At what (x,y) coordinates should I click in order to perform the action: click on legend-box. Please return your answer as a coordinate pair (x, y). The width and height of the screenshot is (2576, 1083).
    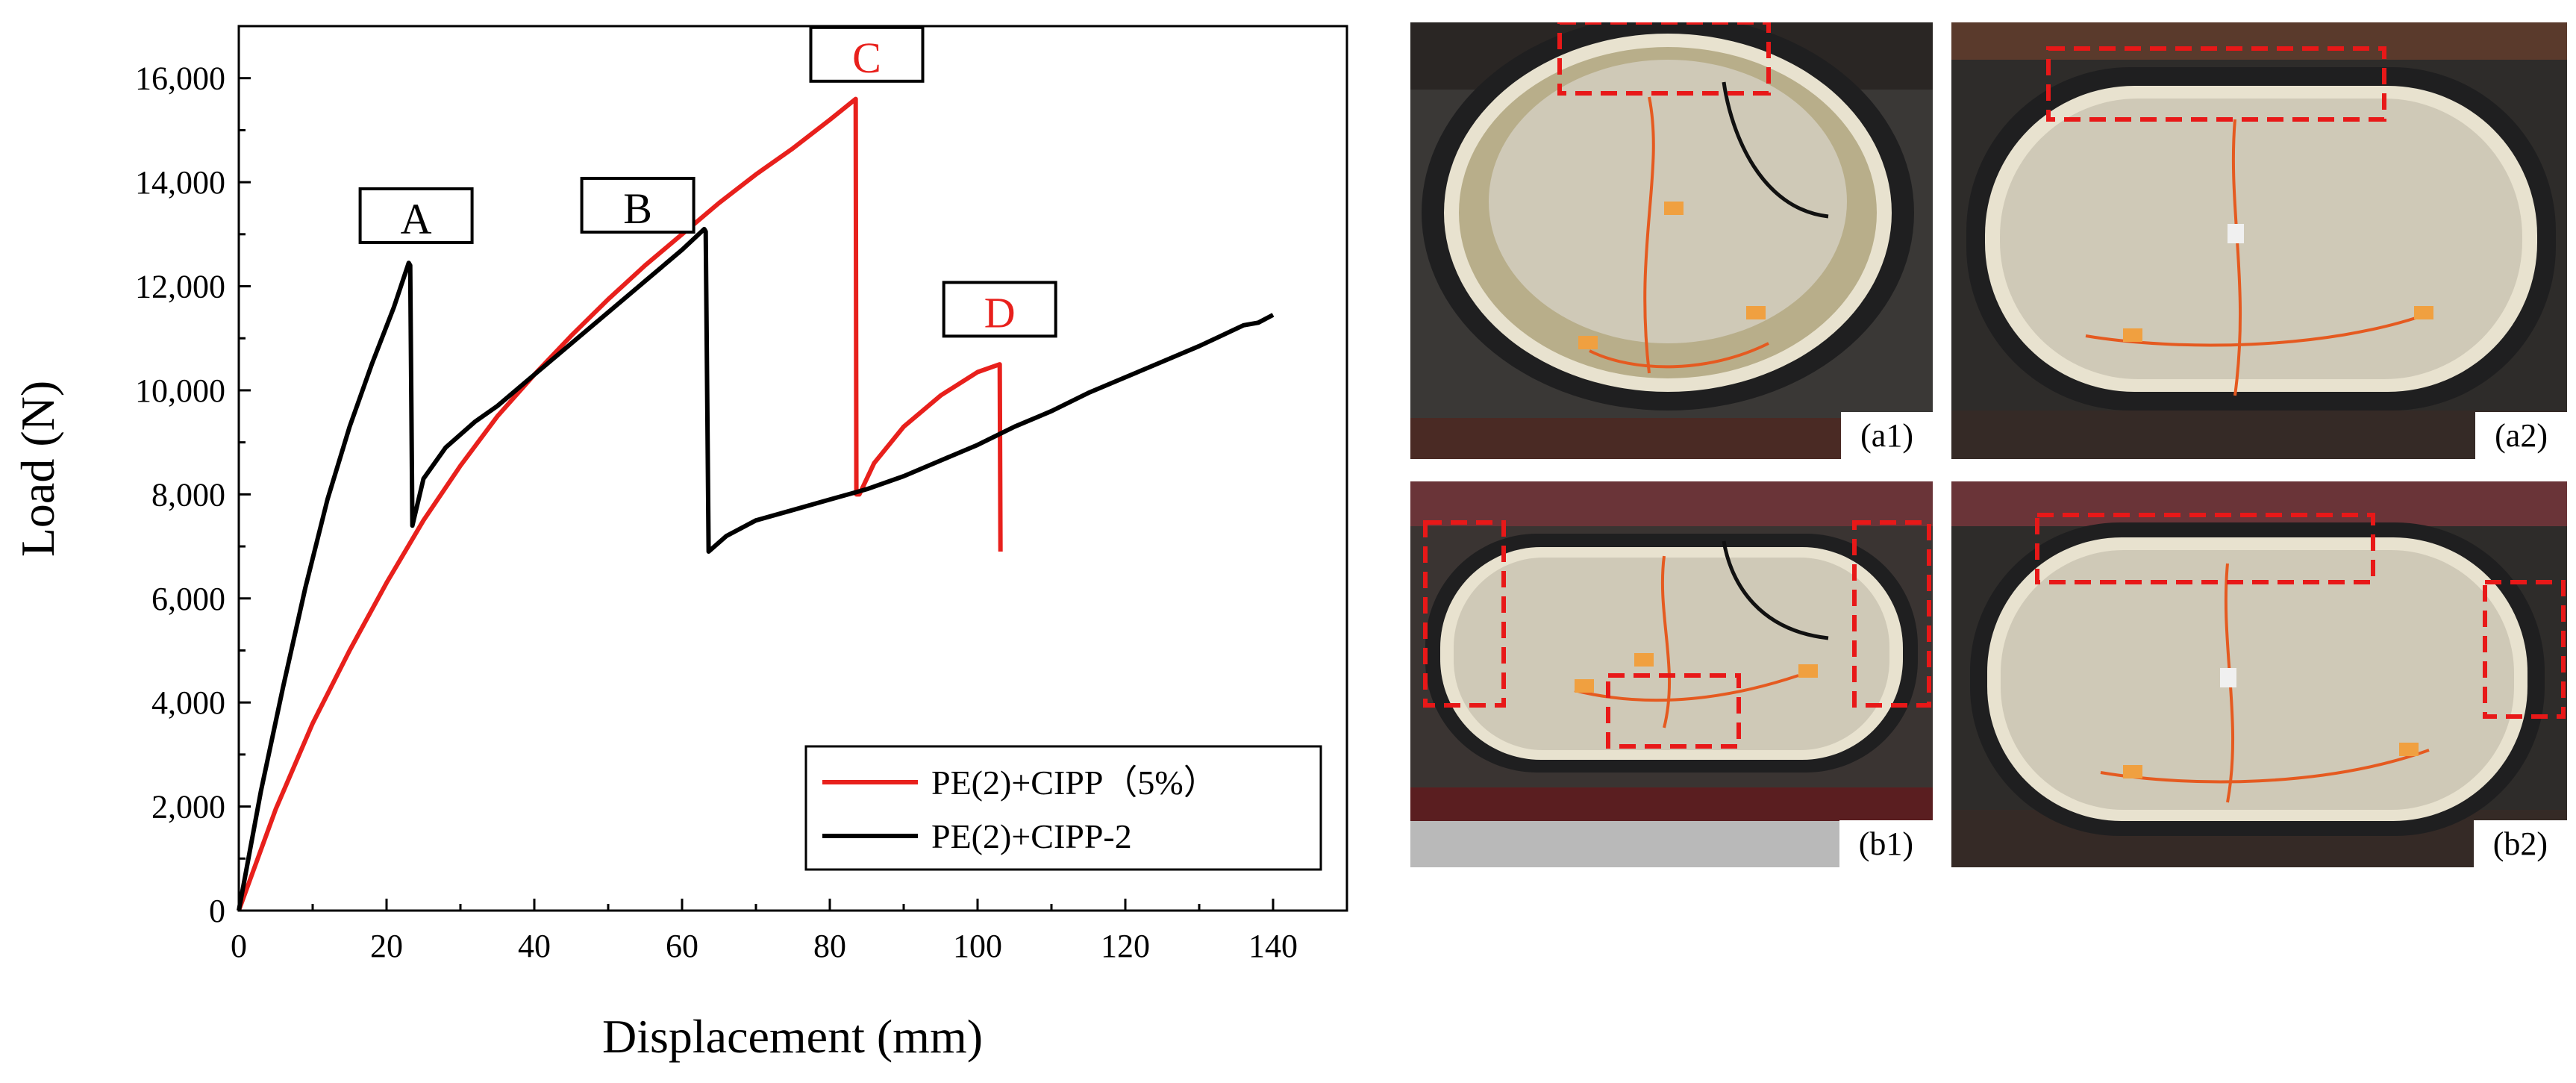
    Looking at the image, I should click on (1063, 808).